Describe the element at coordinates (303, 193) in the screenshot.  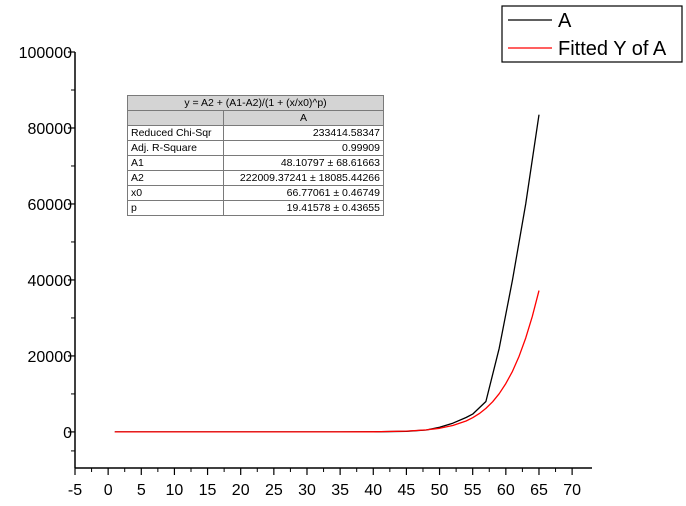
I see `row-value: 66.77061 ± 0.46749` at that location.